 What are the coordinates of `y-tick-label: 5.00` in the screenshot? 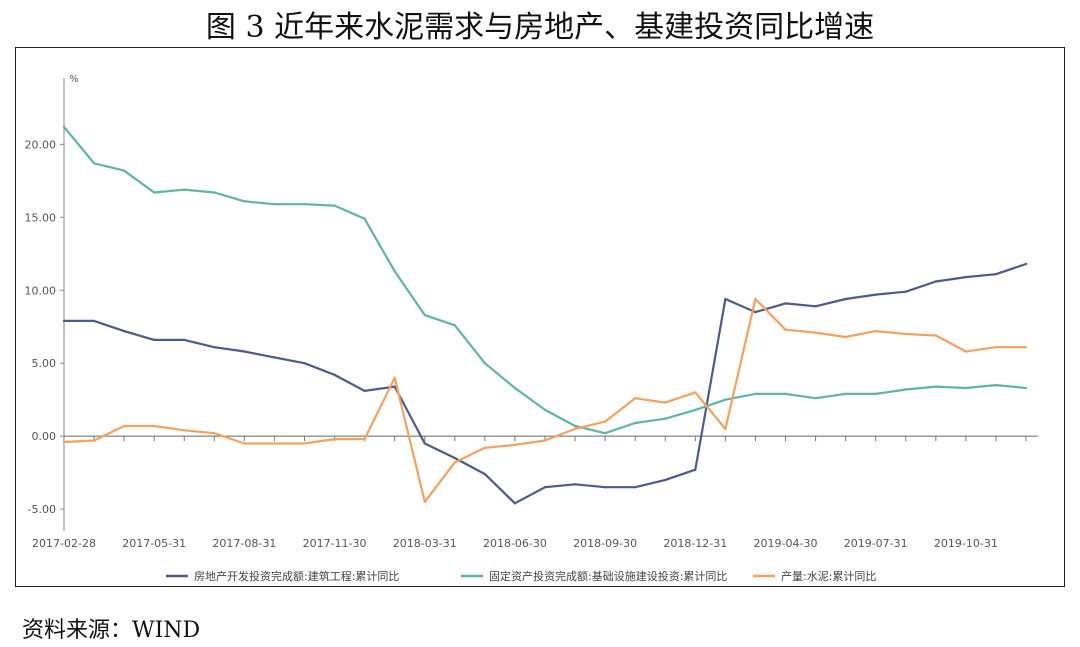 It's located at (44, 363).